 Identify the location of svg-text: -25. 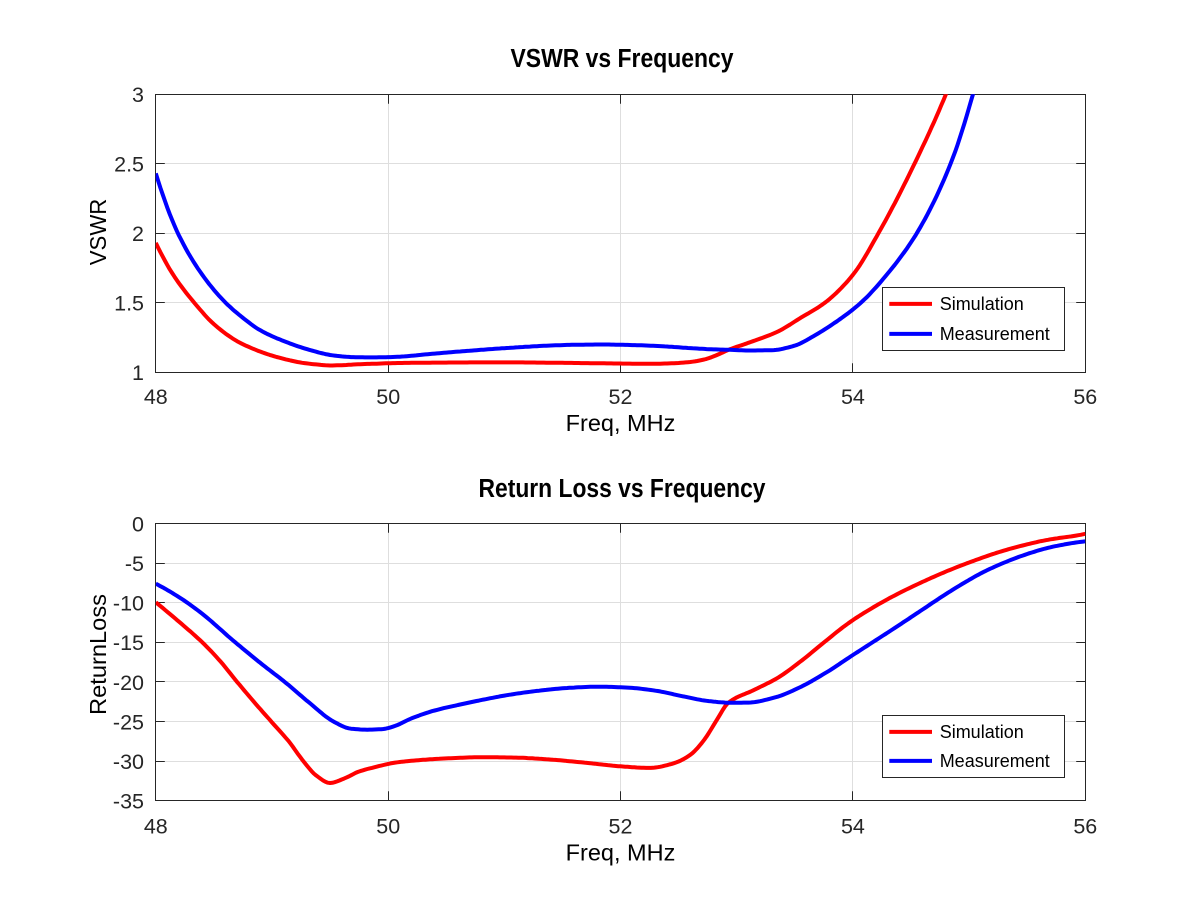
(128, 723).